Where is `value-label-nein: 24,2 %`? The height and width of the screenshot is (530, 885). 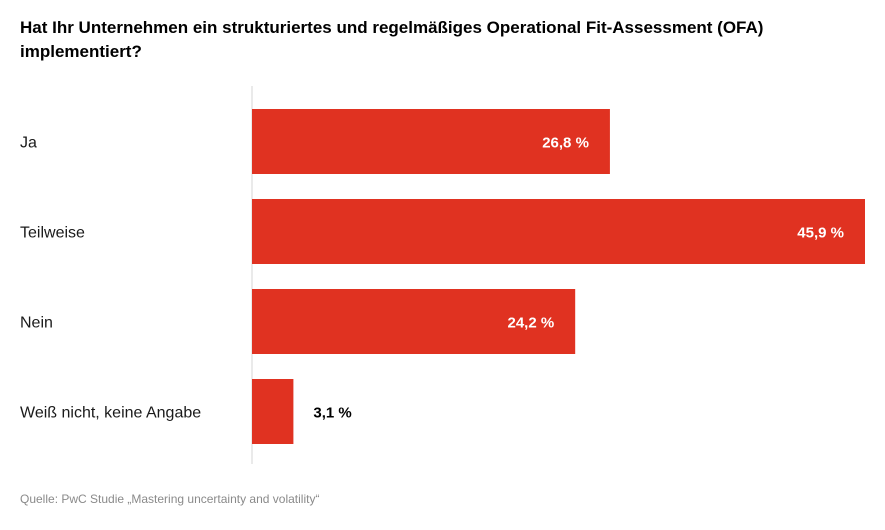
value-label-nein: 24,2 % is located at coordinates (530, 323).